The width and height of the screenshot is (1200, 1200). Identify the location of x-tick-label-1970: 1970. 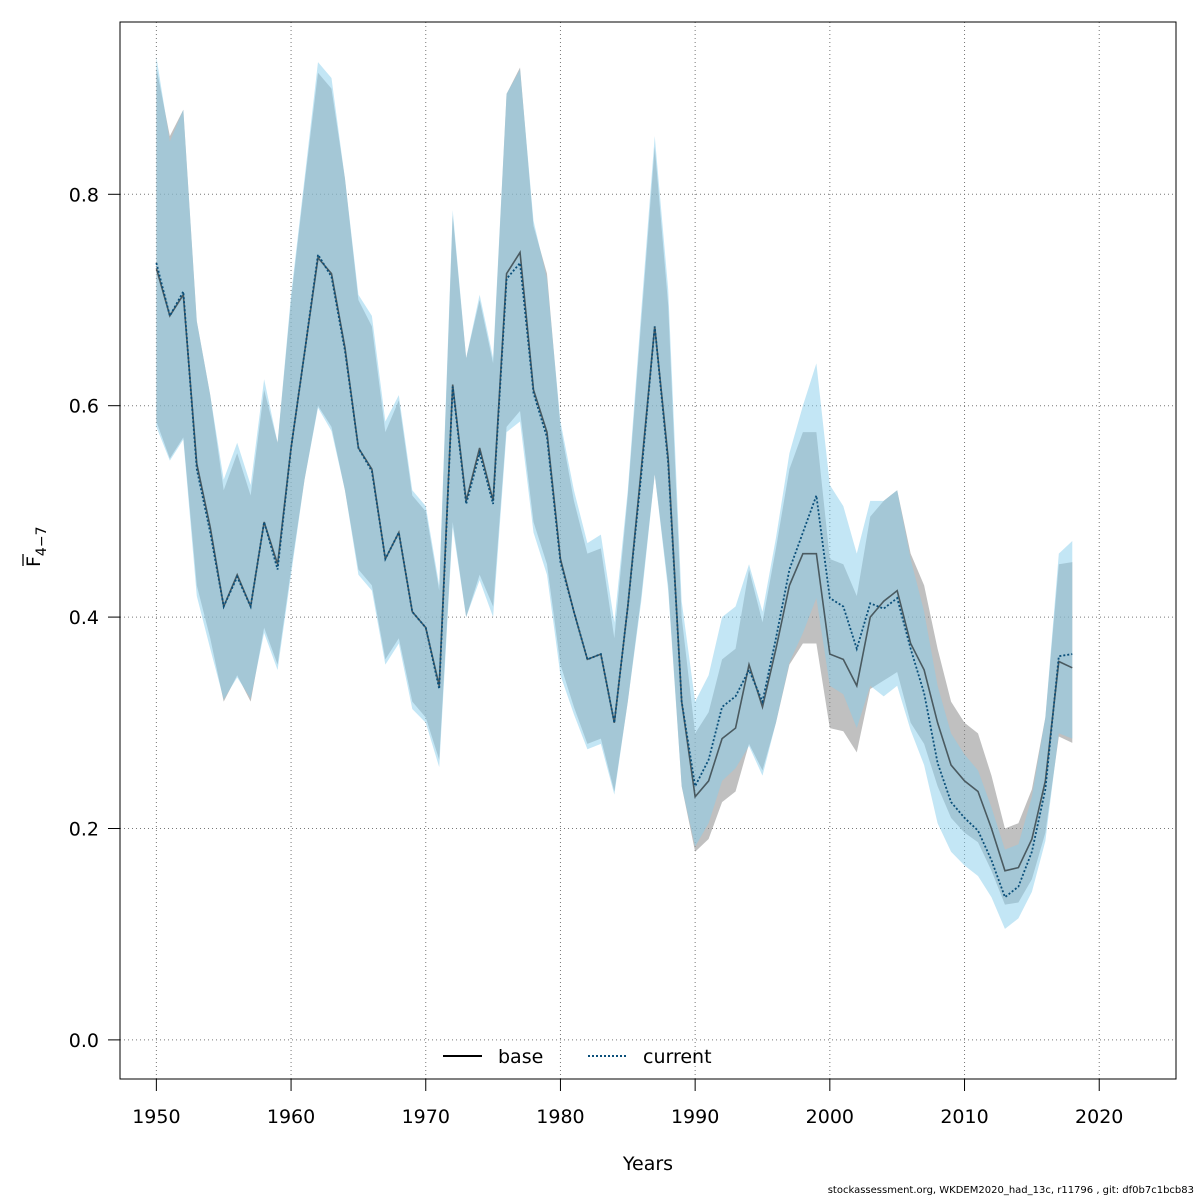
(426, 1117).